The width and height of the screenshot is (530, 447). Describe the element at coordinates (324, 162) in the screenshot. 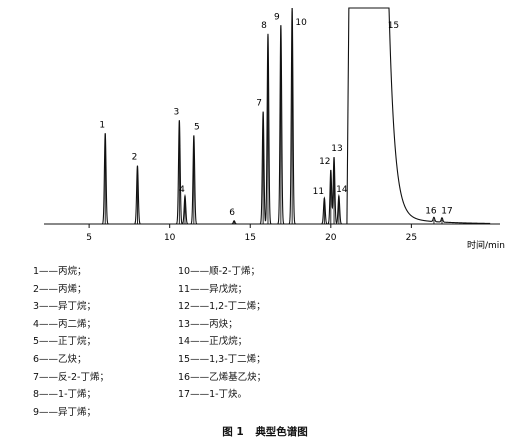

I see `peak-label-12: 12` at that location.